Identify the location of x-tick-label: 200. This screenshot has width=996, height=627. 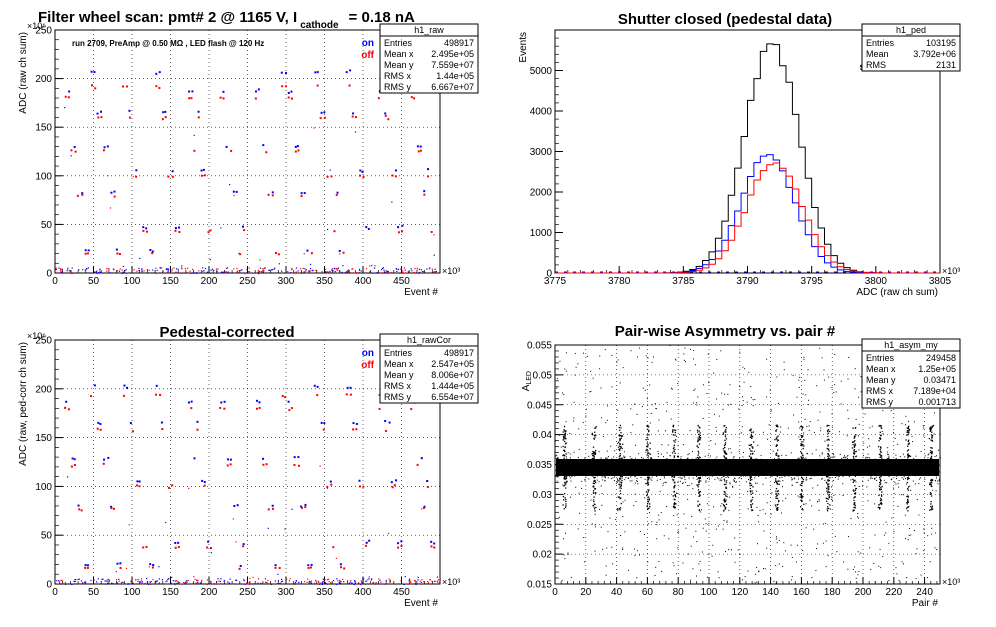
(863, 592).